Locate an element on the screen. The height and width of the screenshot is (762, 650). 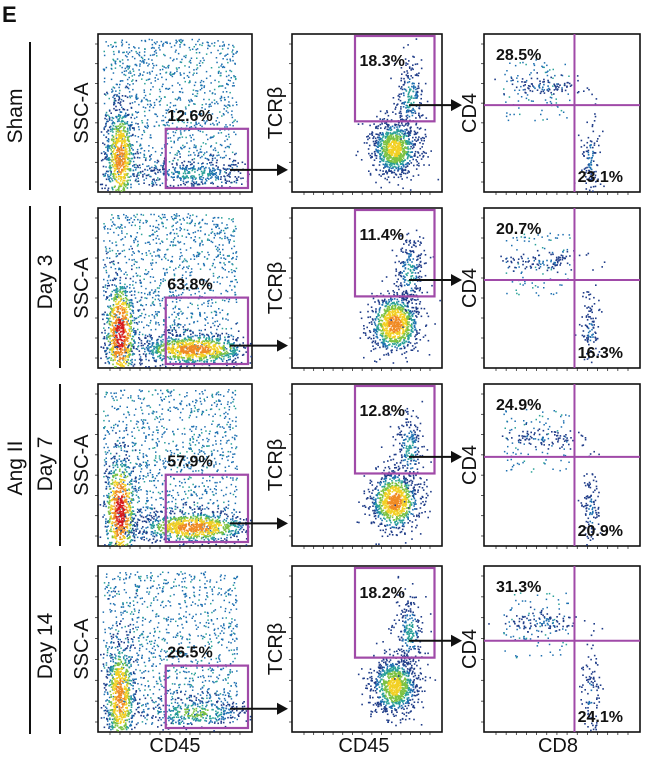
panel-letter: E is located at coordinates (9, 14).